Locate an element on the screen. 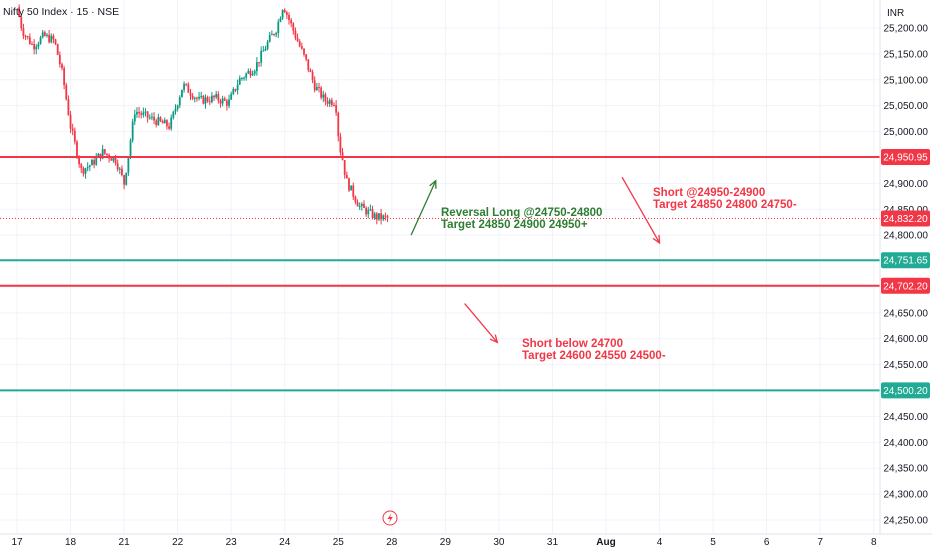 The width and height of the screenshot is (932, 550). annotation-reversal-long-line: Target 24850 24900 24950+ is located at coordinates (514, 225).